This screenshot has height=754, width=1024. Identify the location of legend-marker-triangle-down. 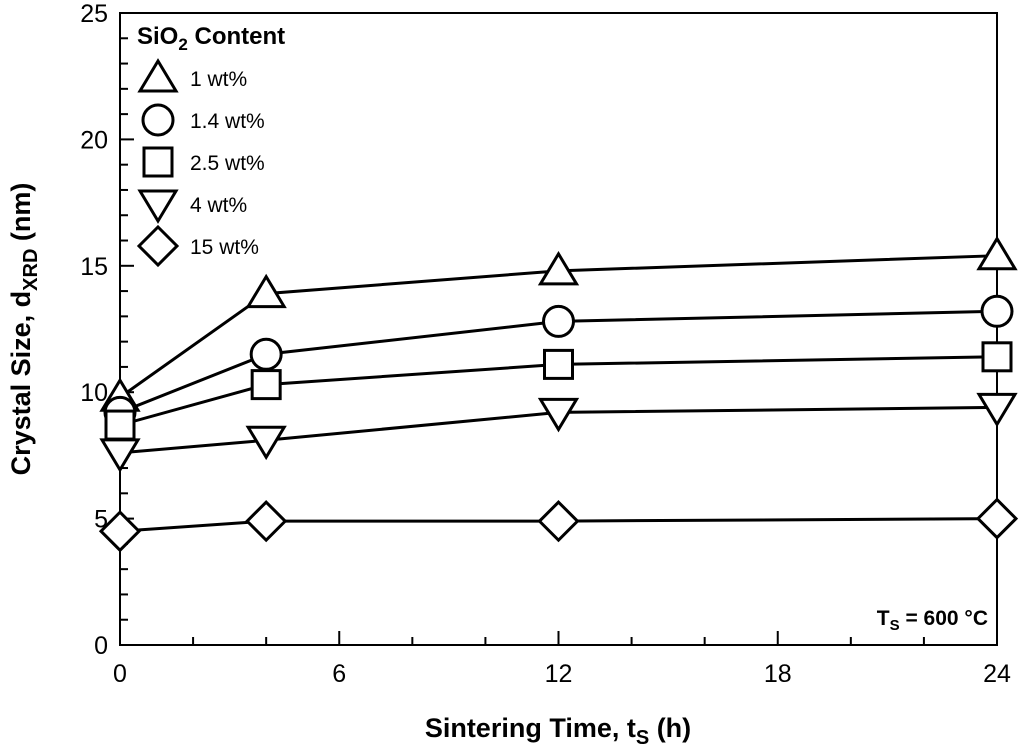
(158, 206).